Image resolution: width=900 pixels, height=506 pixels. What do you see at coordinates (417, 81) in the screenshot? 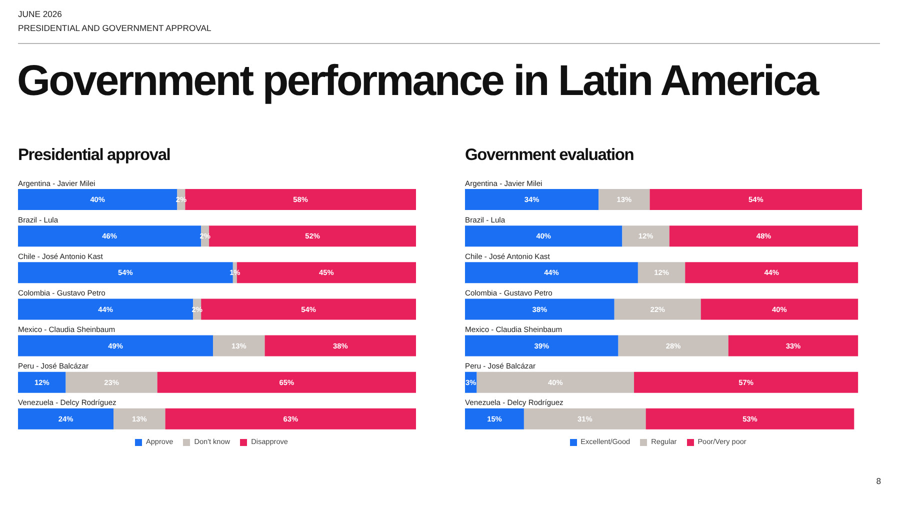
I see `text: Government performance in Latin America` at bounding box center [417, 81].